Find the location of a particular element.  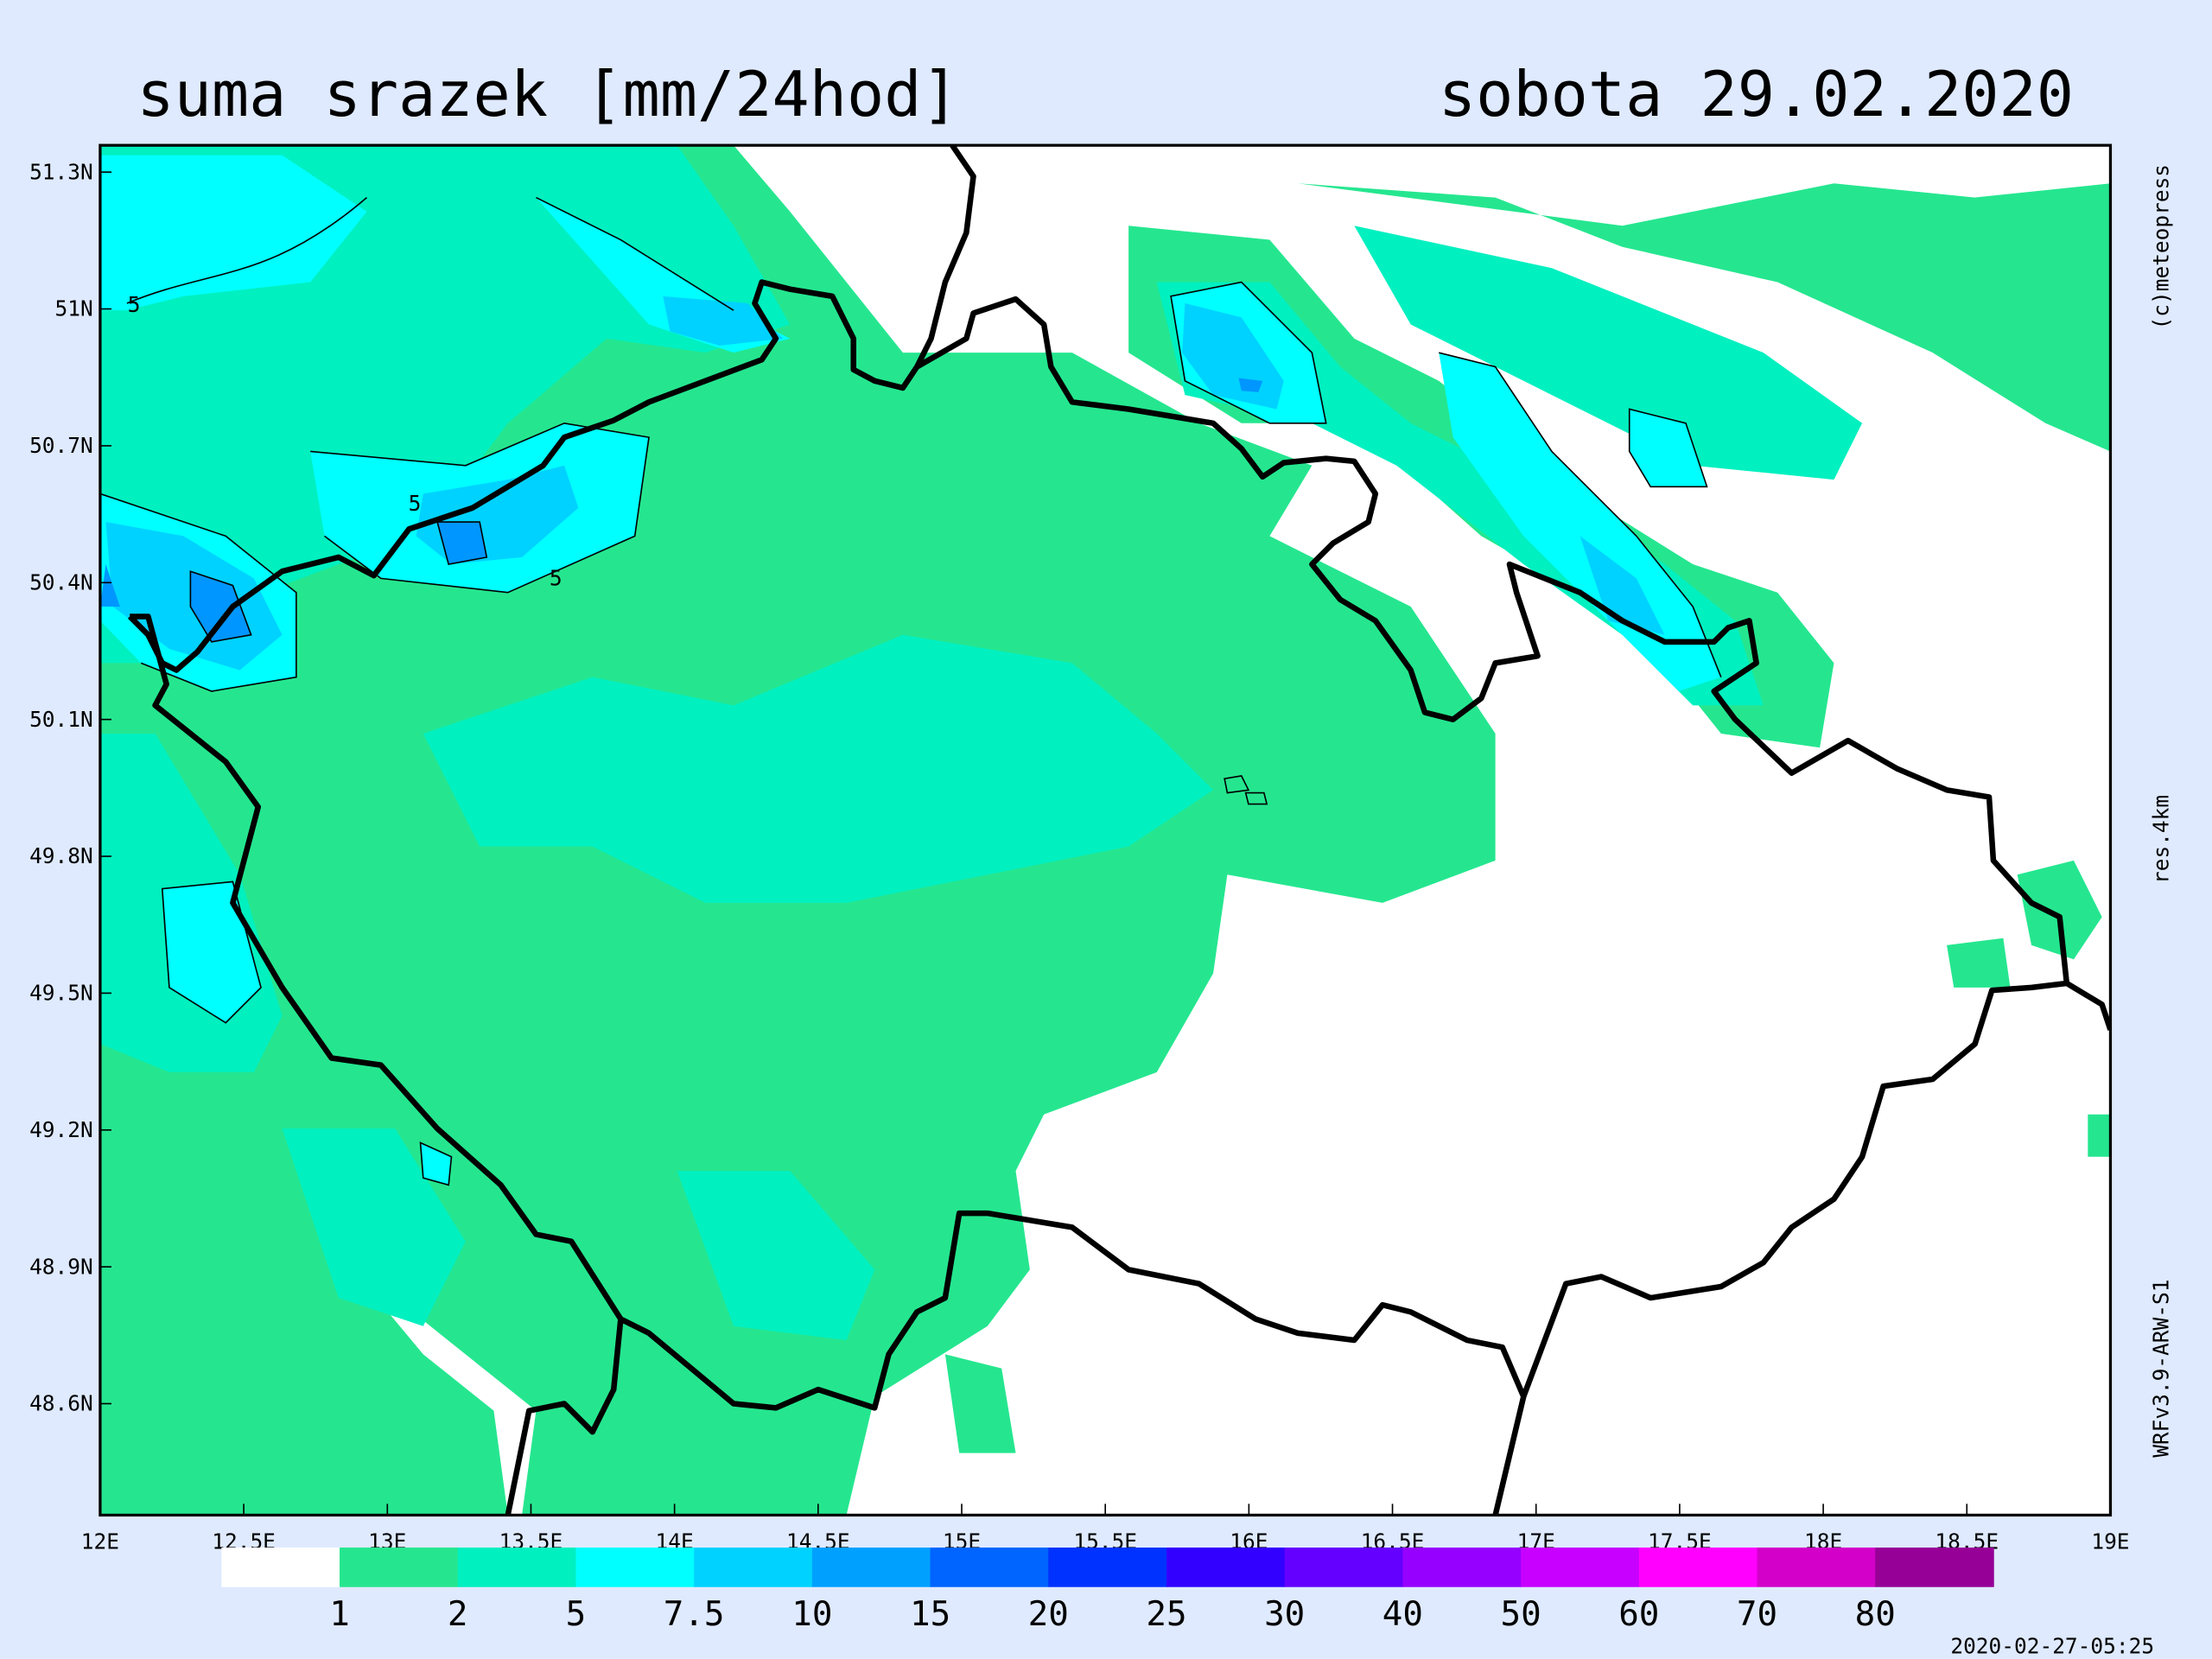

resolution: res.4km is located at coordinates (2160, 839).